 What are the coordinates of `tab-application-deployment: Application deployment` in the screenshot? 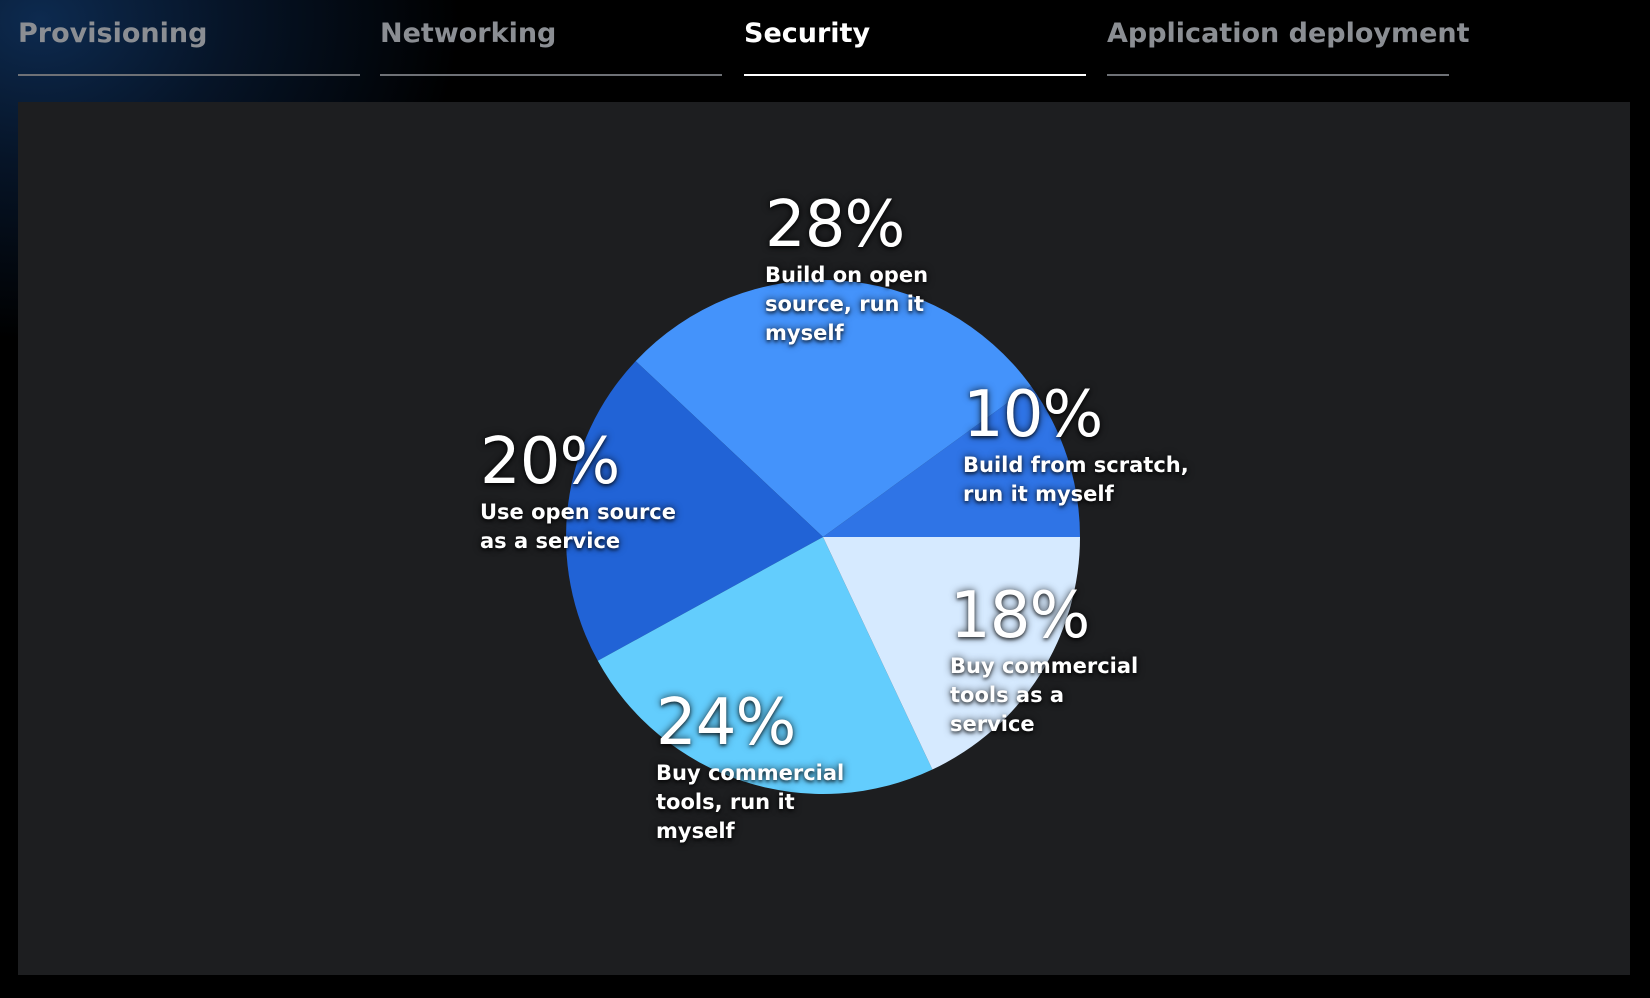 It's located at (1288, 38).